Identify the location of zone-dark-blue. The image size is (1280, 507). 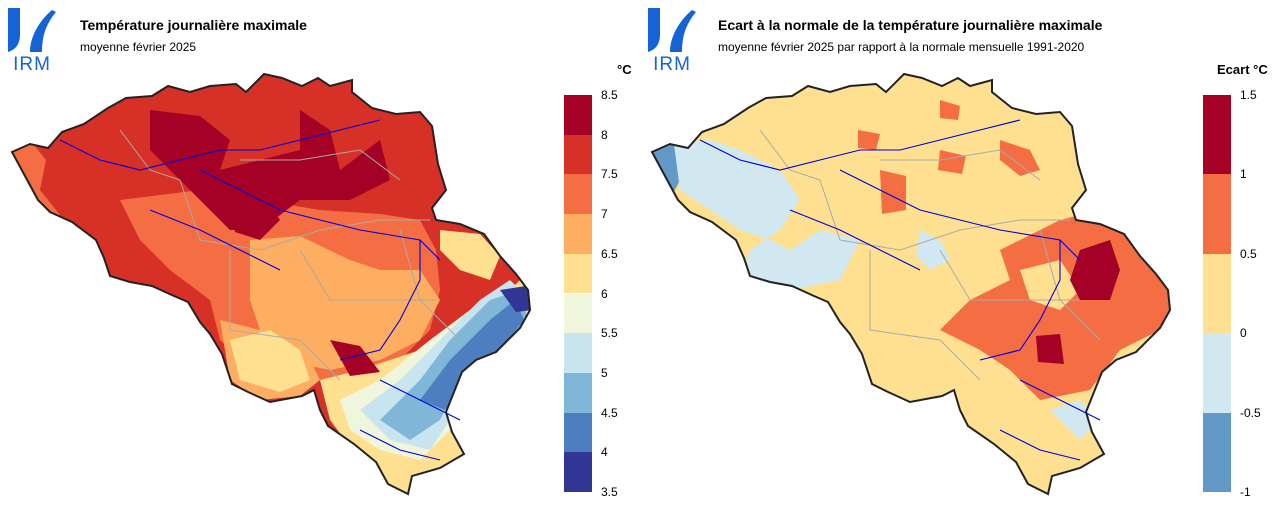
(472, 355).